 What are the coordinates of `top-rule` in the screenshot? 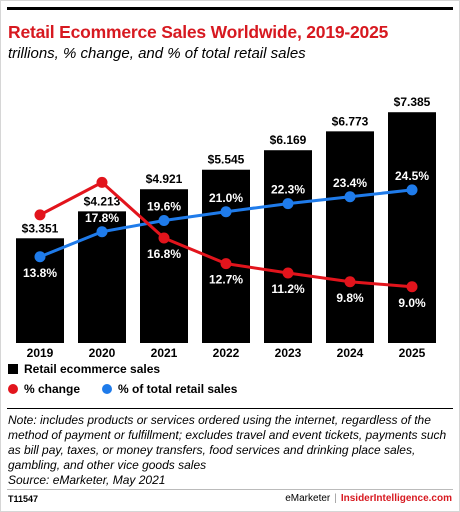 It's located at (230, 8).